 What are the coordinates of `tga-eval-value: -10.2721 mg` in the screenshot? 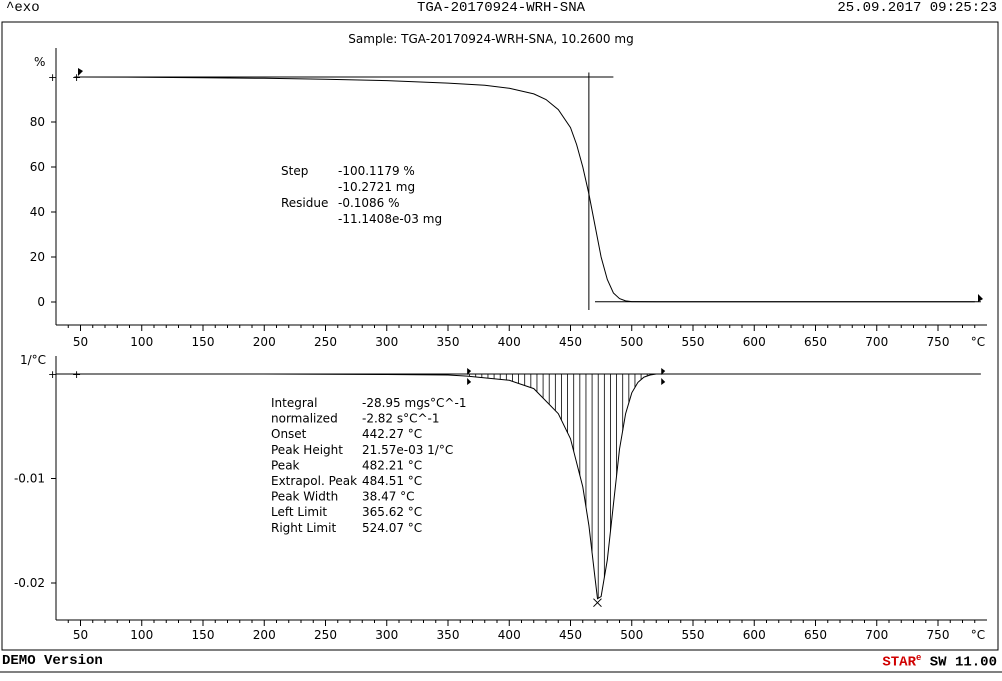 It's located at (376, 187).